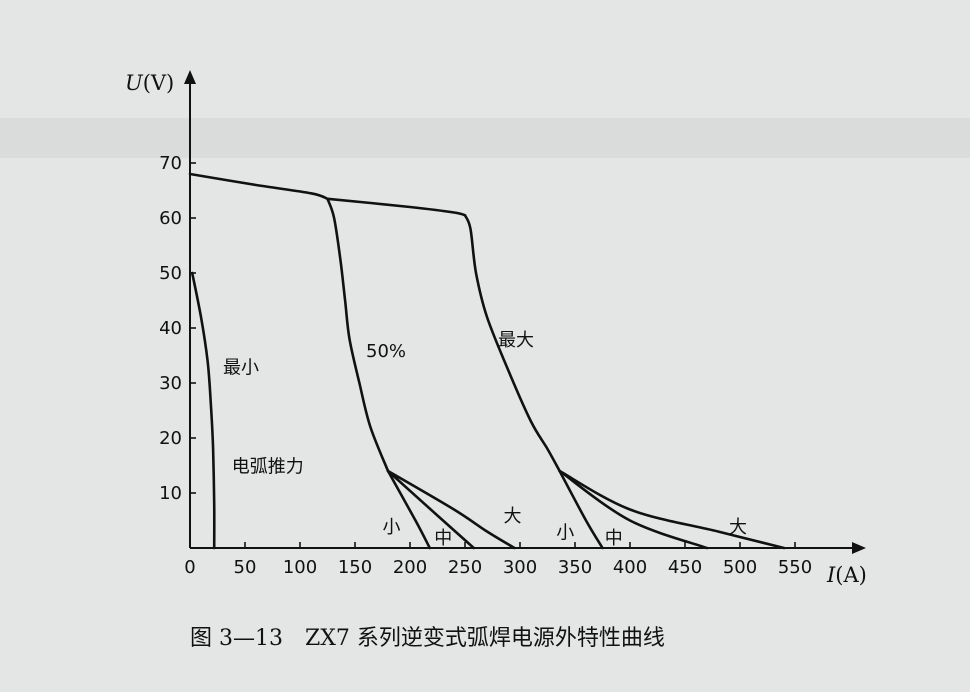  What do you see at coordinates (170, 493) in the screenshot?
I see `y-tick-label: 10` at bounding box center [170, 493].